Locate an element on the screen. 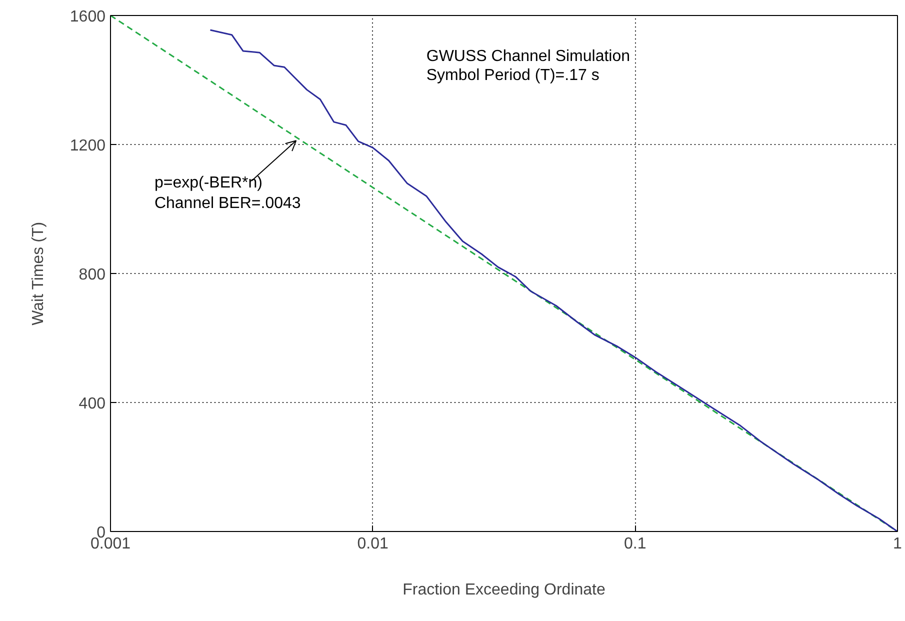  annotation: GWUSS Channel Simulation is located at coordinates (528, 56).